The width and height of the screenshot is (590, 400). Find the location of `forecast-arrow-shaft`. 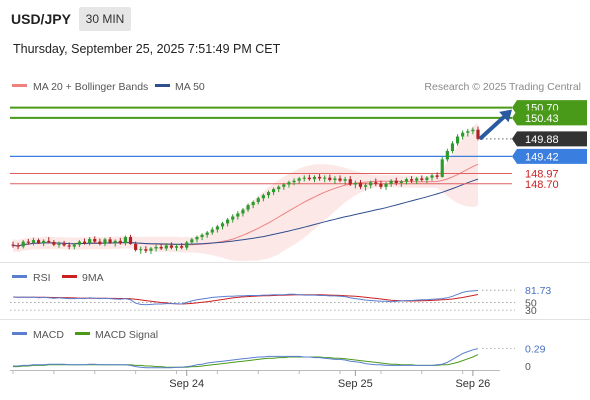

forecast-arrow-shaft is located at coordinates (492, 127).